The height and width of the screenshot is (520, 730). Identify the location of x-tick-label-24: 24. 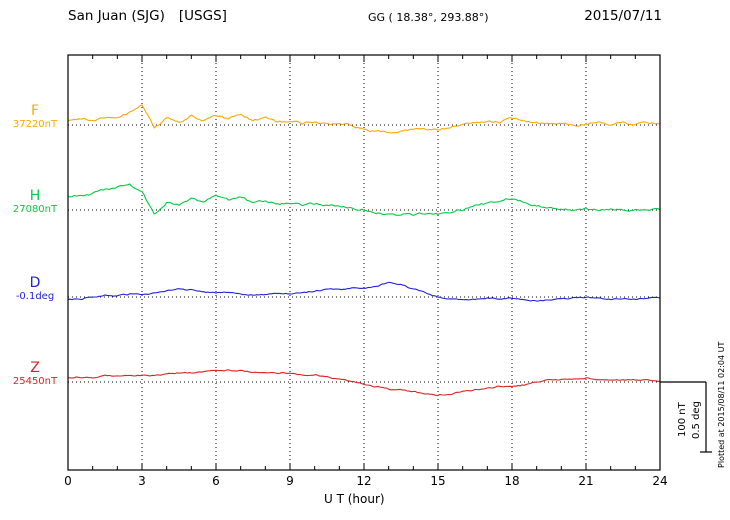
(660, 481).